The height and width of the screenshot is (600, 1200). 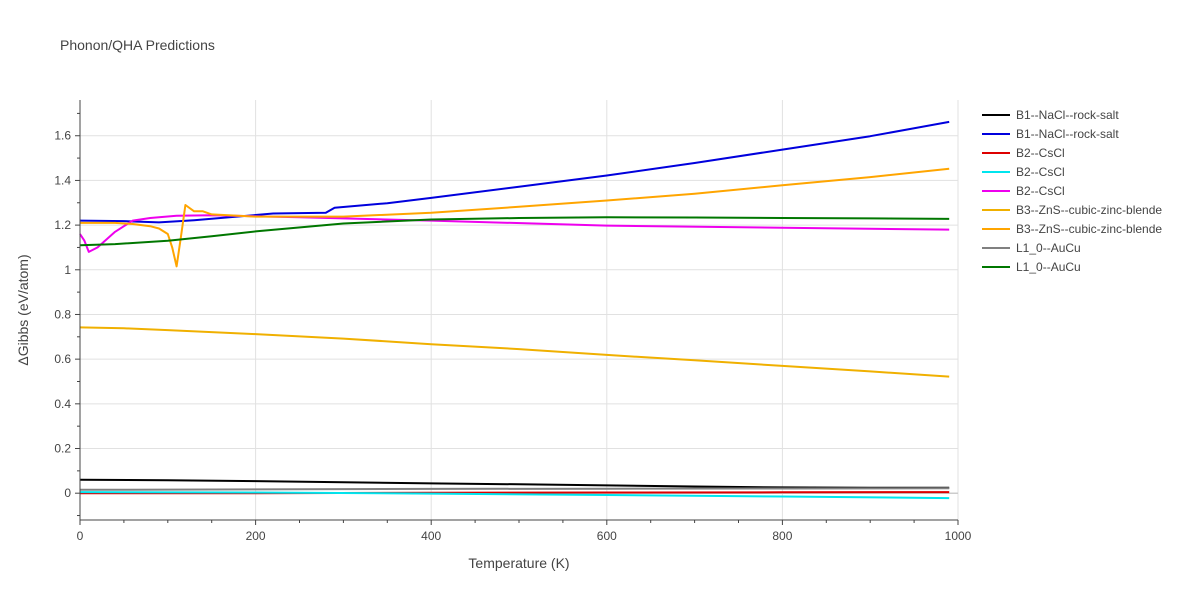 What do you see at coordinates (62, 136) in the screenshot?
I see `y-tick-label: 1.6` at bounding box center [62, 136].